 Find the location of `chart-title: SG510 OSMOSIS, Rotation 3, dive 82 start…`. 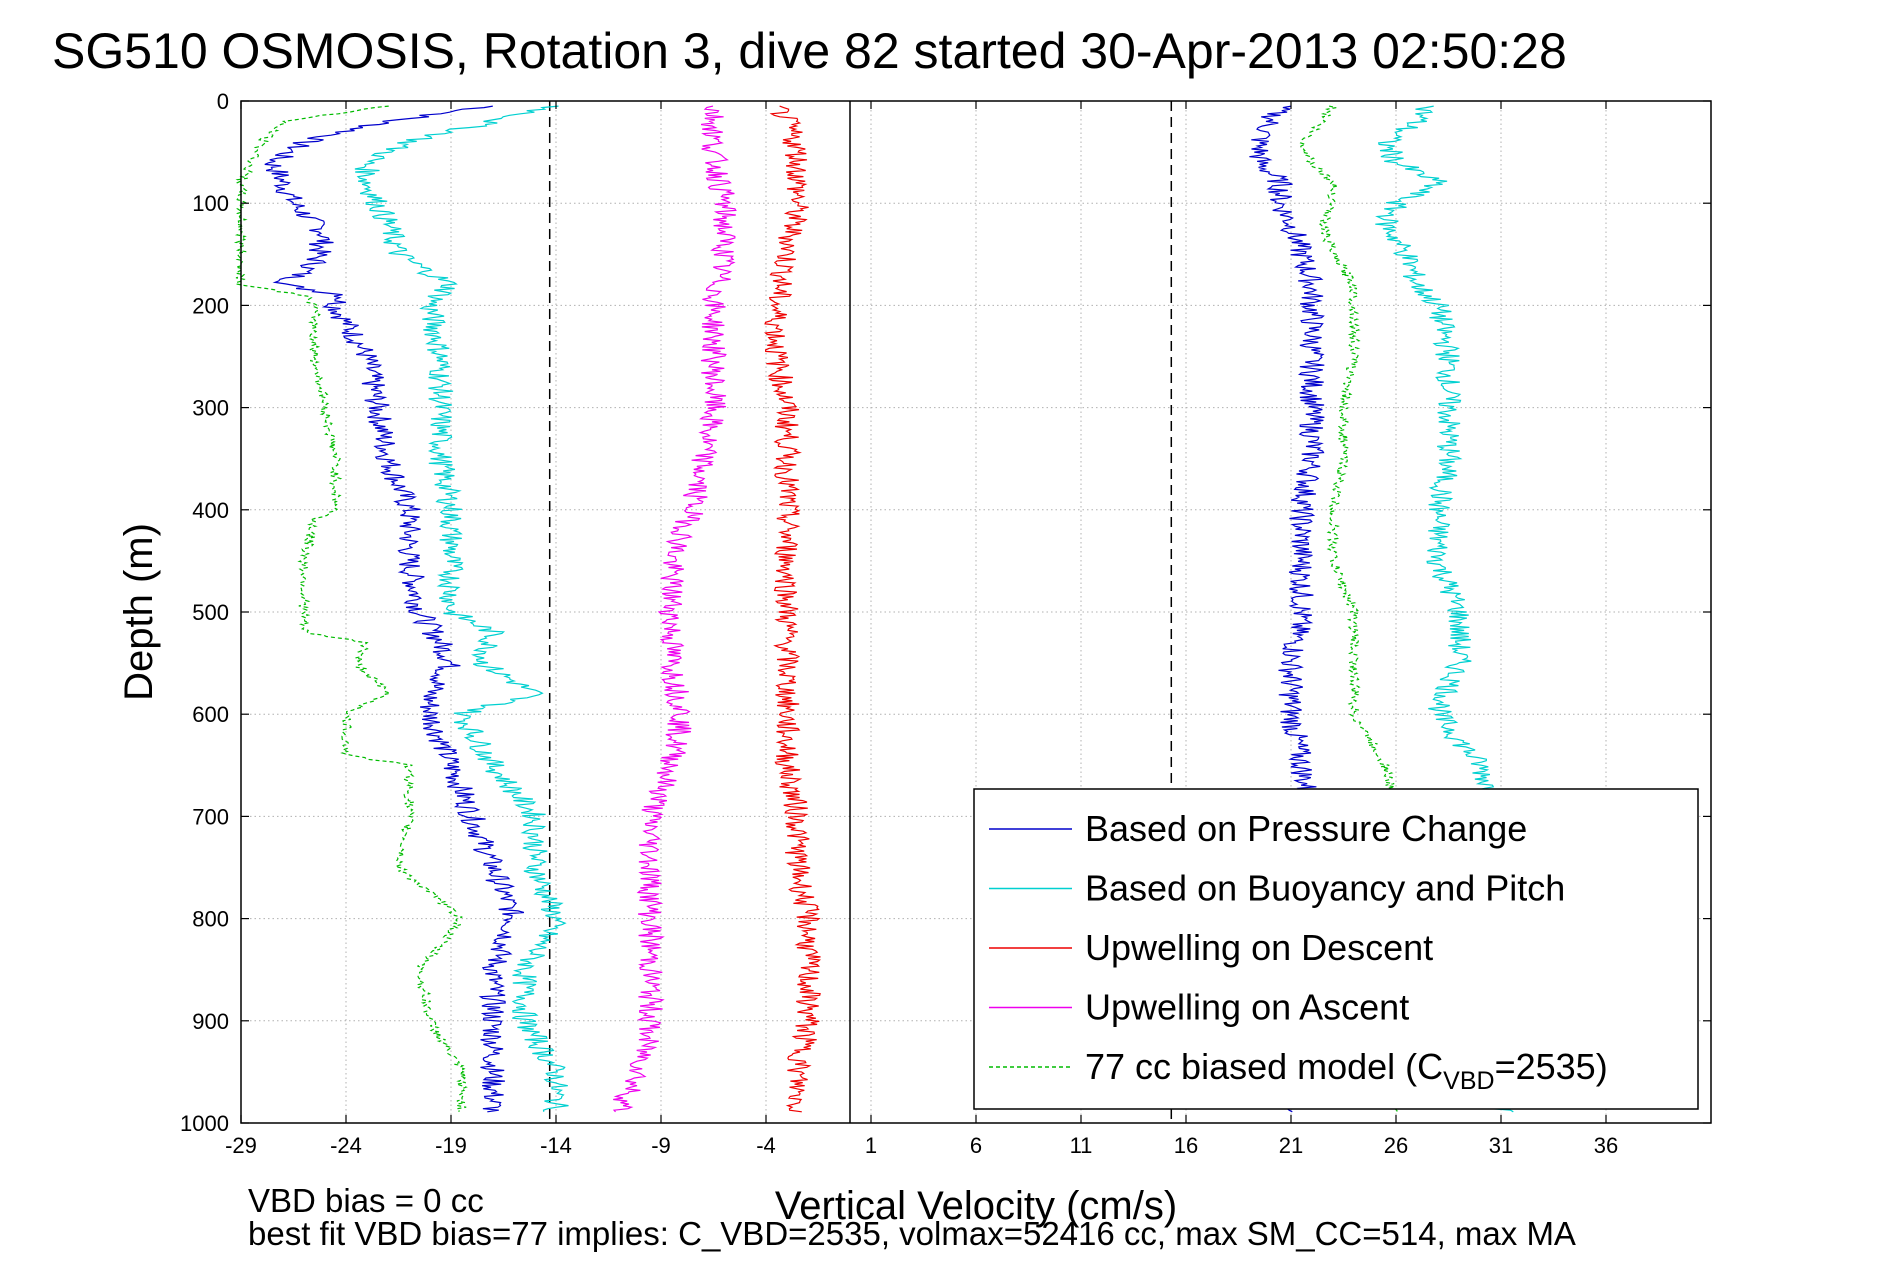

chart-title: SG510 OSMOSIS, Rotation 3, dive 82 start… is located at coordinates (809, 51).